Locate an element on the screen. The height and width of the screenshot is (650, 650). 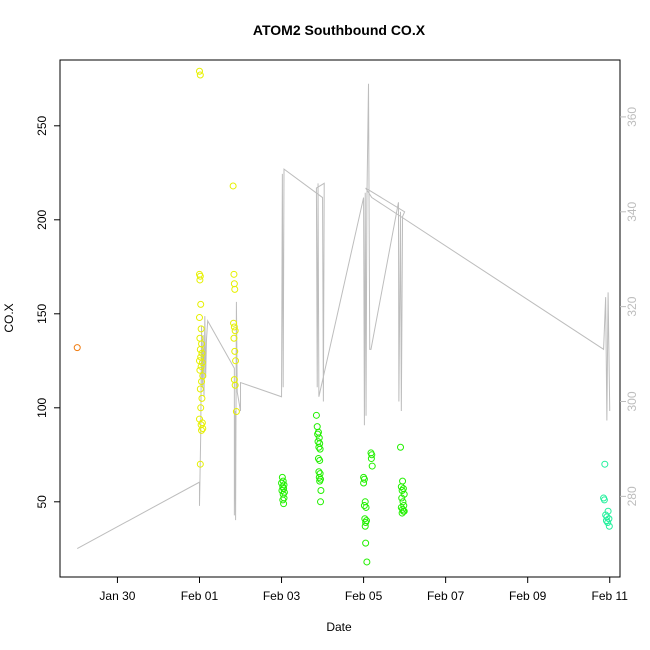
y2-tick-label: 320 is located at coordinates (632, 306).